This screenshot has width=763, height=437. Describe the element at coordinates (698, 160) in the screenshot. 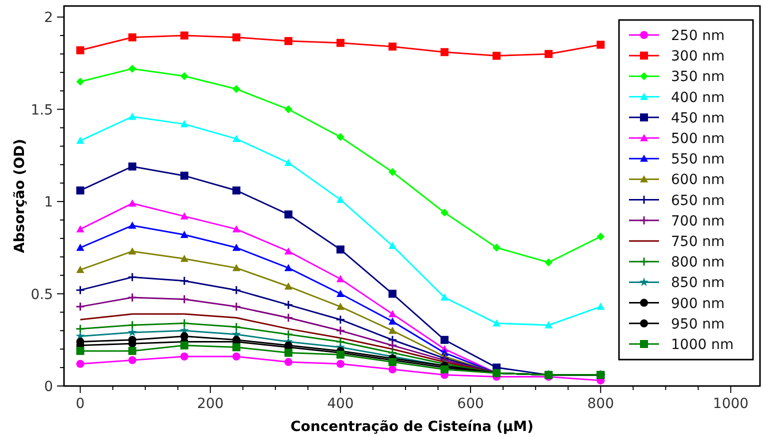

I see `legend-label: 550 nm` at that location.